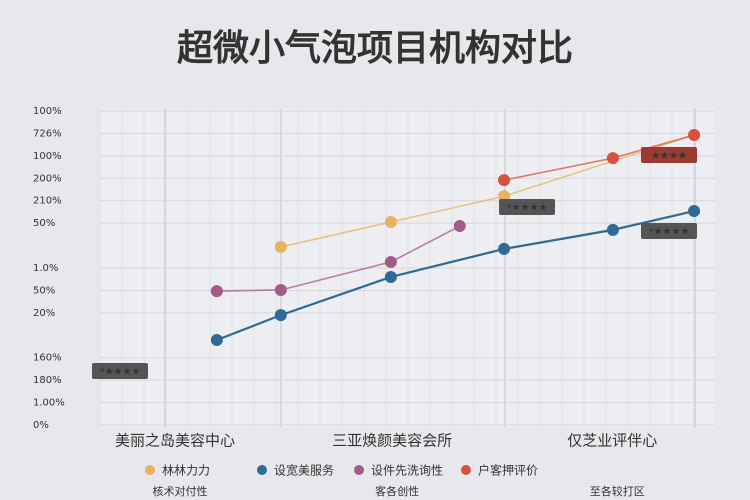 Image resolution: width=750 pixels, height=500 pixels. What do you see at coordinates (175, 441) in the screenshot?
I see `x-tick-label: 美丽之岛美容中心` at bounding box center [175, 441].